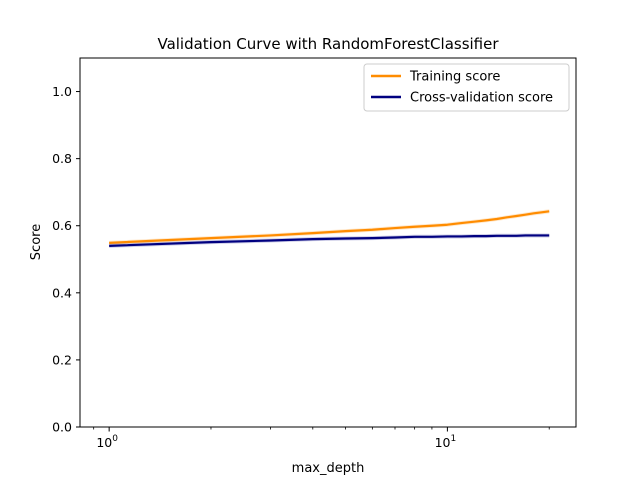 Image resolution: width=640 pixels, height=480 pixels. Describe the element at coordinates (328, 468) in the screenshot. I see `x-axis-label: max_depth` at that location.